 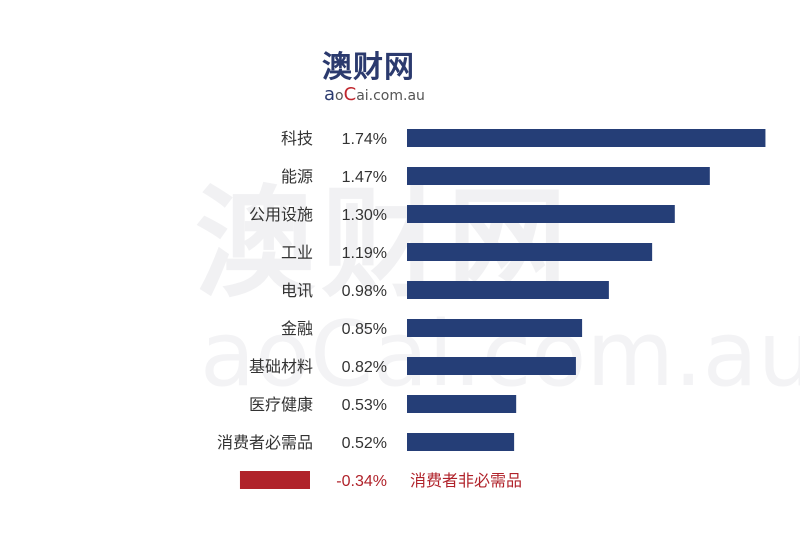 What do you see at coordinates (339, 96) in the screenshot?
I see `logo-url-o: o` at bounding box center [339, 96].